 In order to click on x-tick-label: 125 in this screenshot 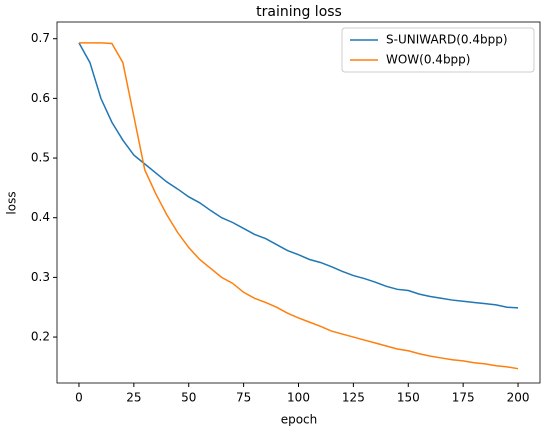, I will do `click(353, 398)`.